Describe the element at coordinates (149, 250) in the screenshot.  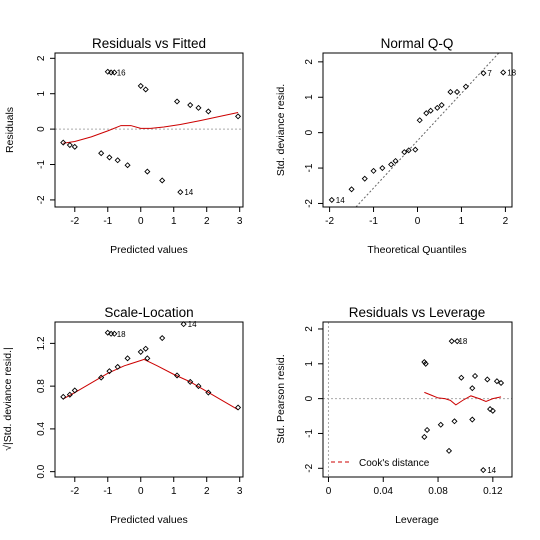
I see `x-axis-label: Predicted values` at that location.